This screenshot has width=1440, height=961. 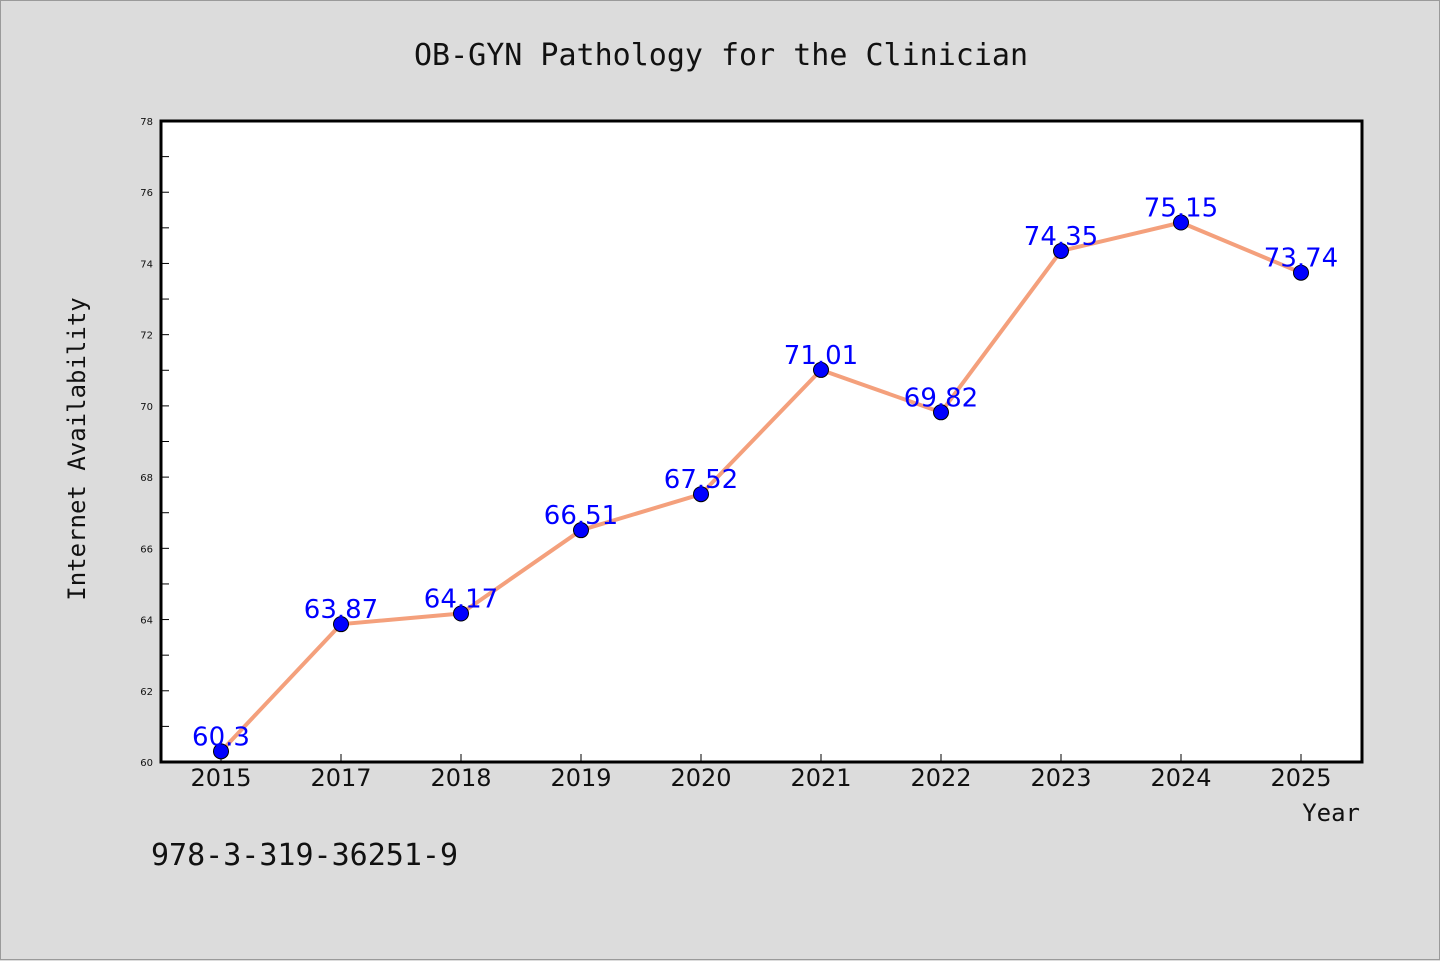 What do you see at coordinates (146, 193) in the screenshot?
I see `y-tick-label: 76` at bounding box center [146, 193].